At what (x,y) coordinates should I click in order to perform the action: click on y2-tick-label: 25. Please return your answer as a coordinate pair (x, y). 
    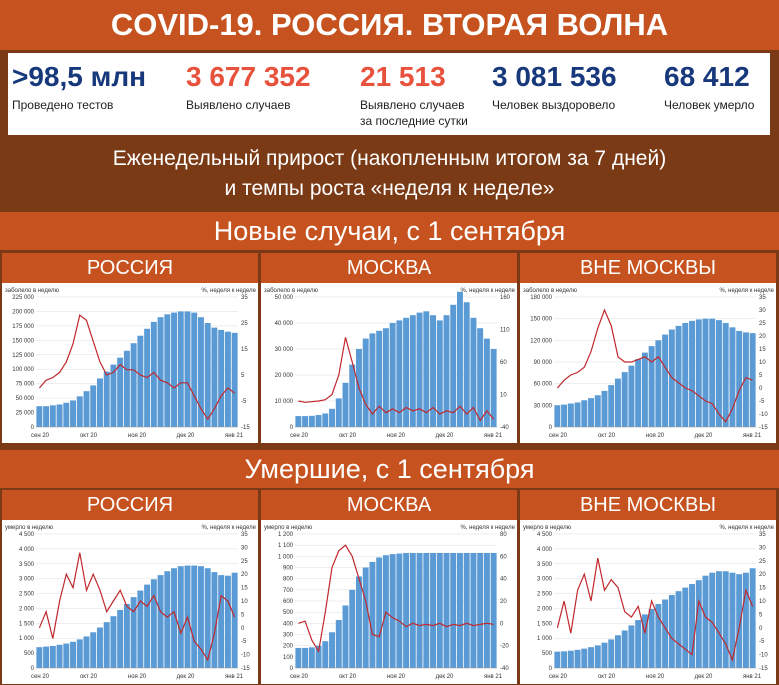
    Looking at the image, I should click on (244, 562).